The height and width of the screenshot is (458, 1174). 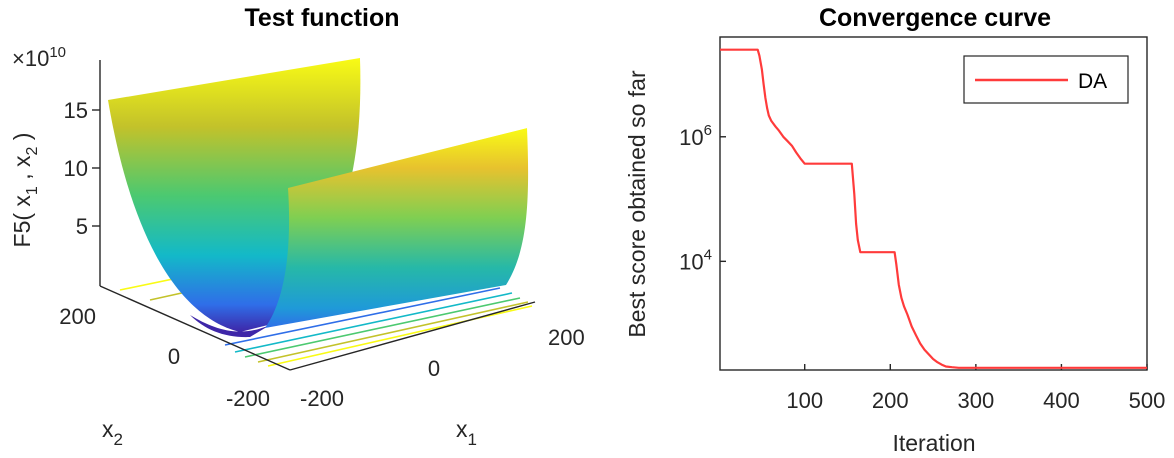 What do you see at coordinates (935, 18) in the screenshot?
I see `convergence-plot-title: Convergence curve` at bounding box center [935, 18].